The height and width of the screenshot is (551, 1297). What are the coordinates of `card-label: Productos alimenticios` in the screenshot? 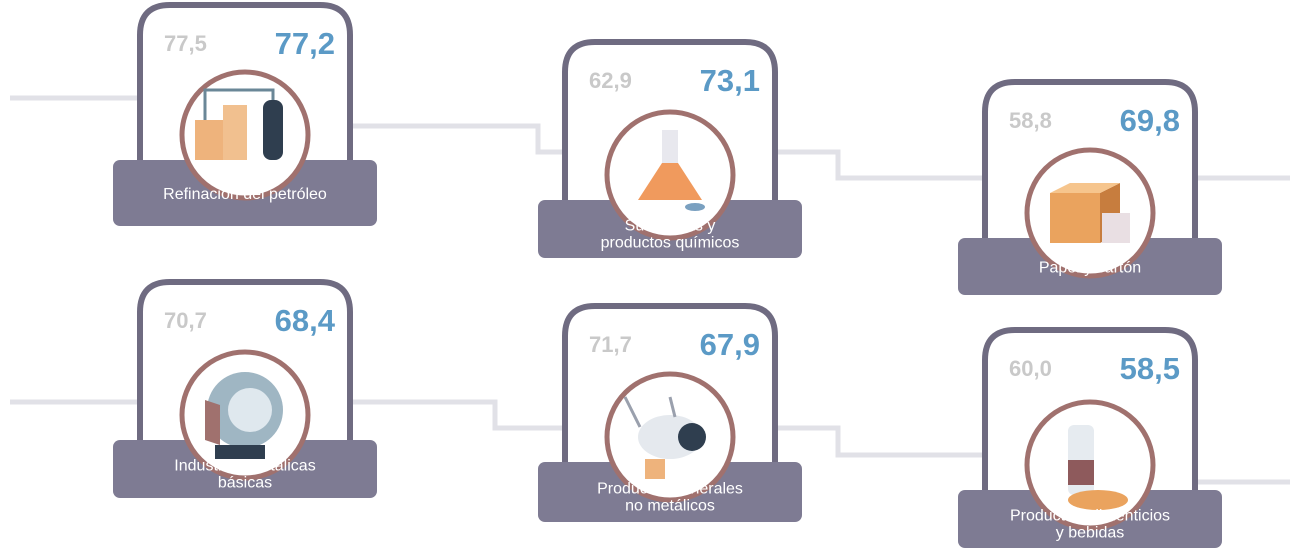 It's located at (1090, 516).